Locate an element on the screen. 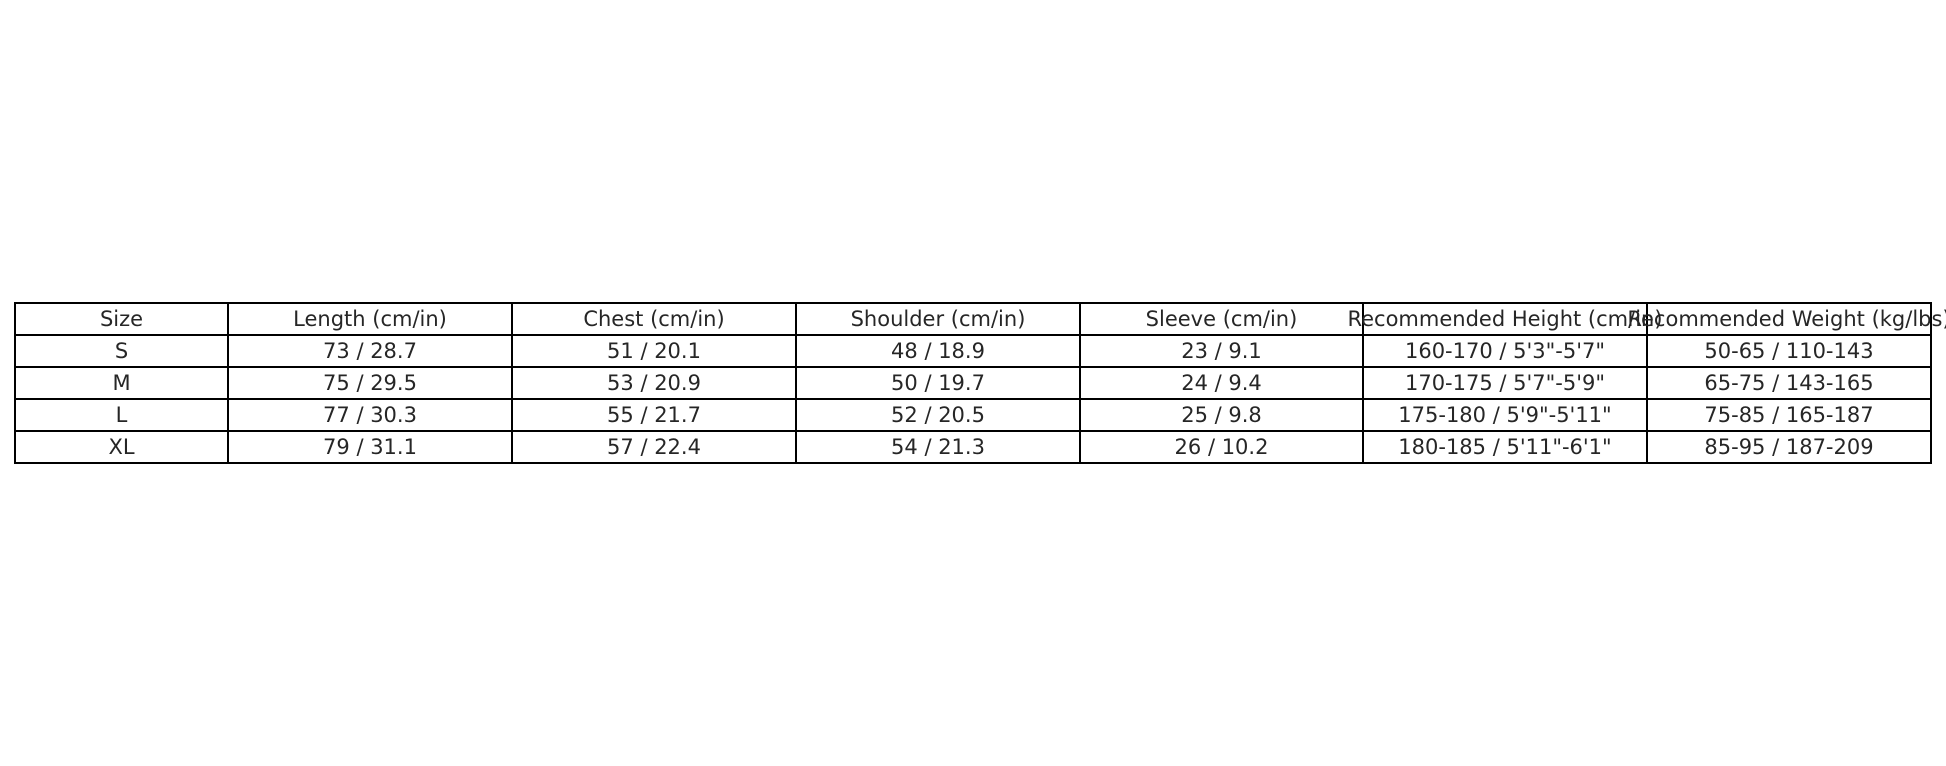  table-cell: 57 / 22.4 is located at coordinates (654, 447).